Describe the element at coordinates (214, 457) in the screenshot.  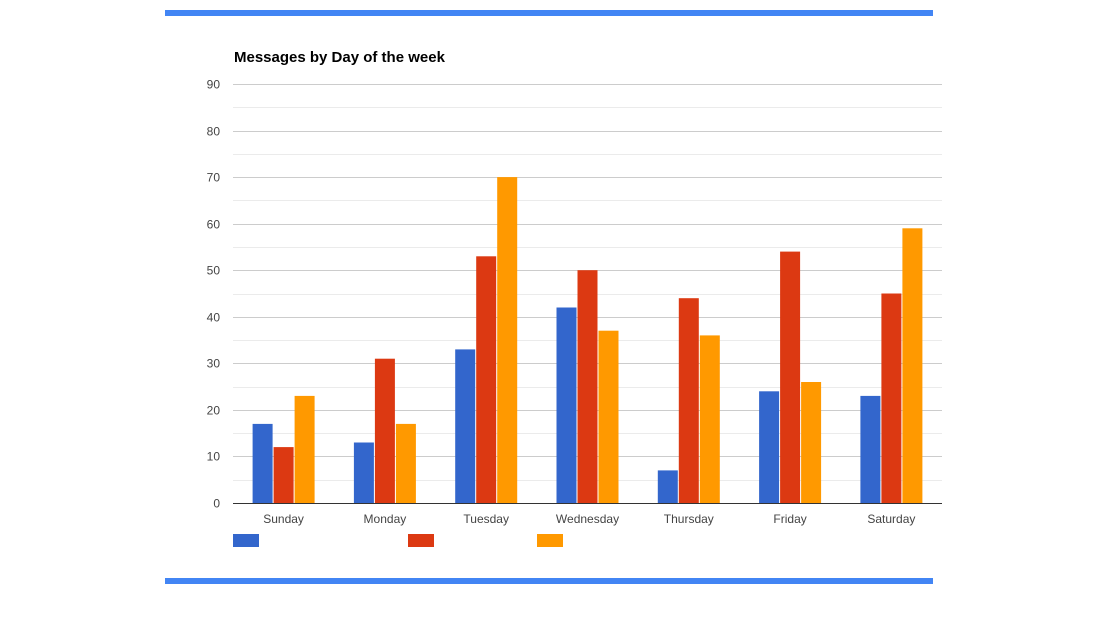
I see `y-tick-label: 10` at that location.